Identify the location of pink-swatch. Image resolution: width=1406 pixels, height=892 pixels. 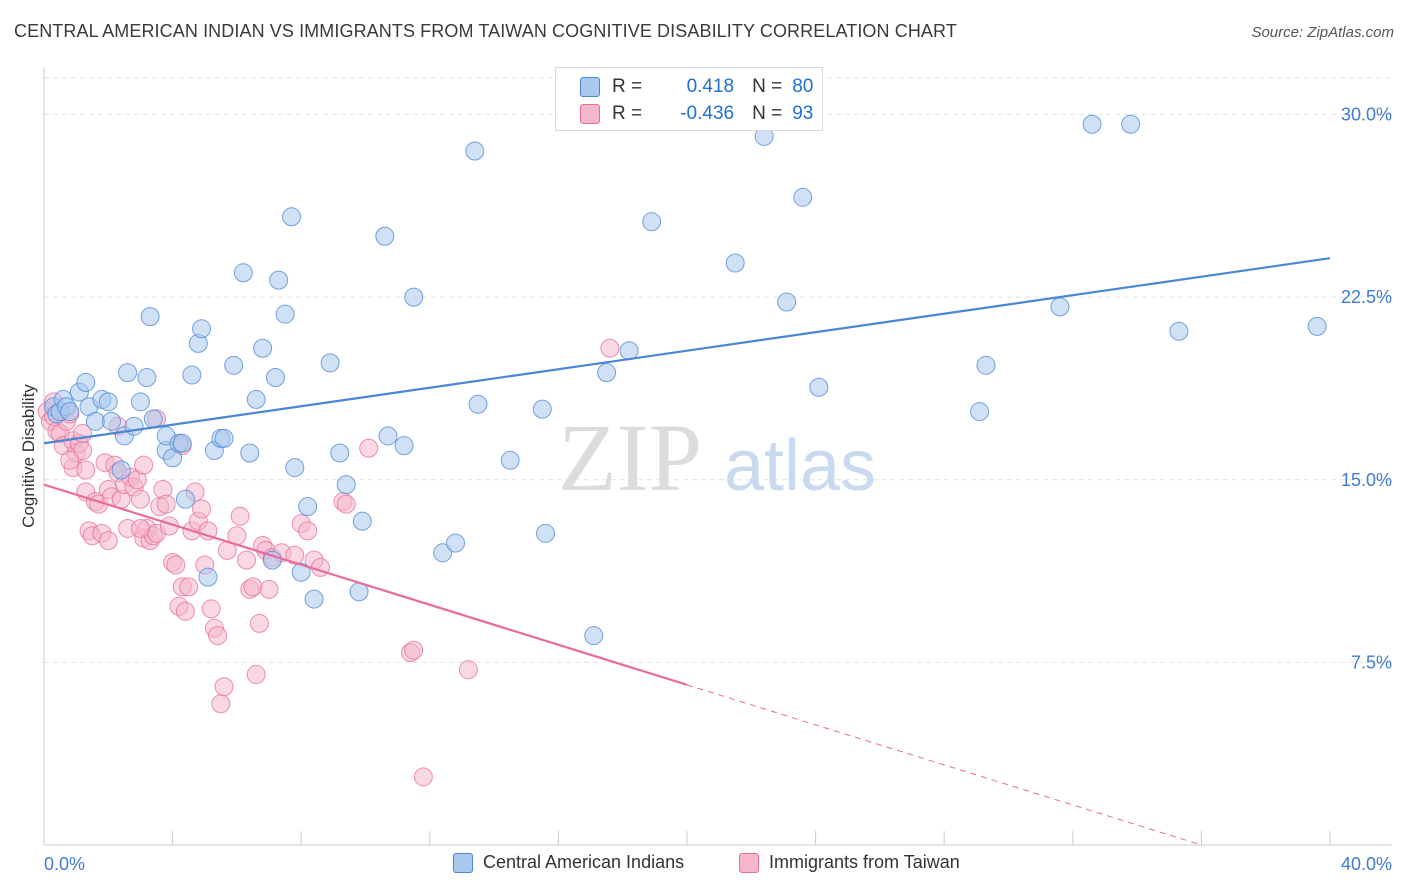
(590, 114).